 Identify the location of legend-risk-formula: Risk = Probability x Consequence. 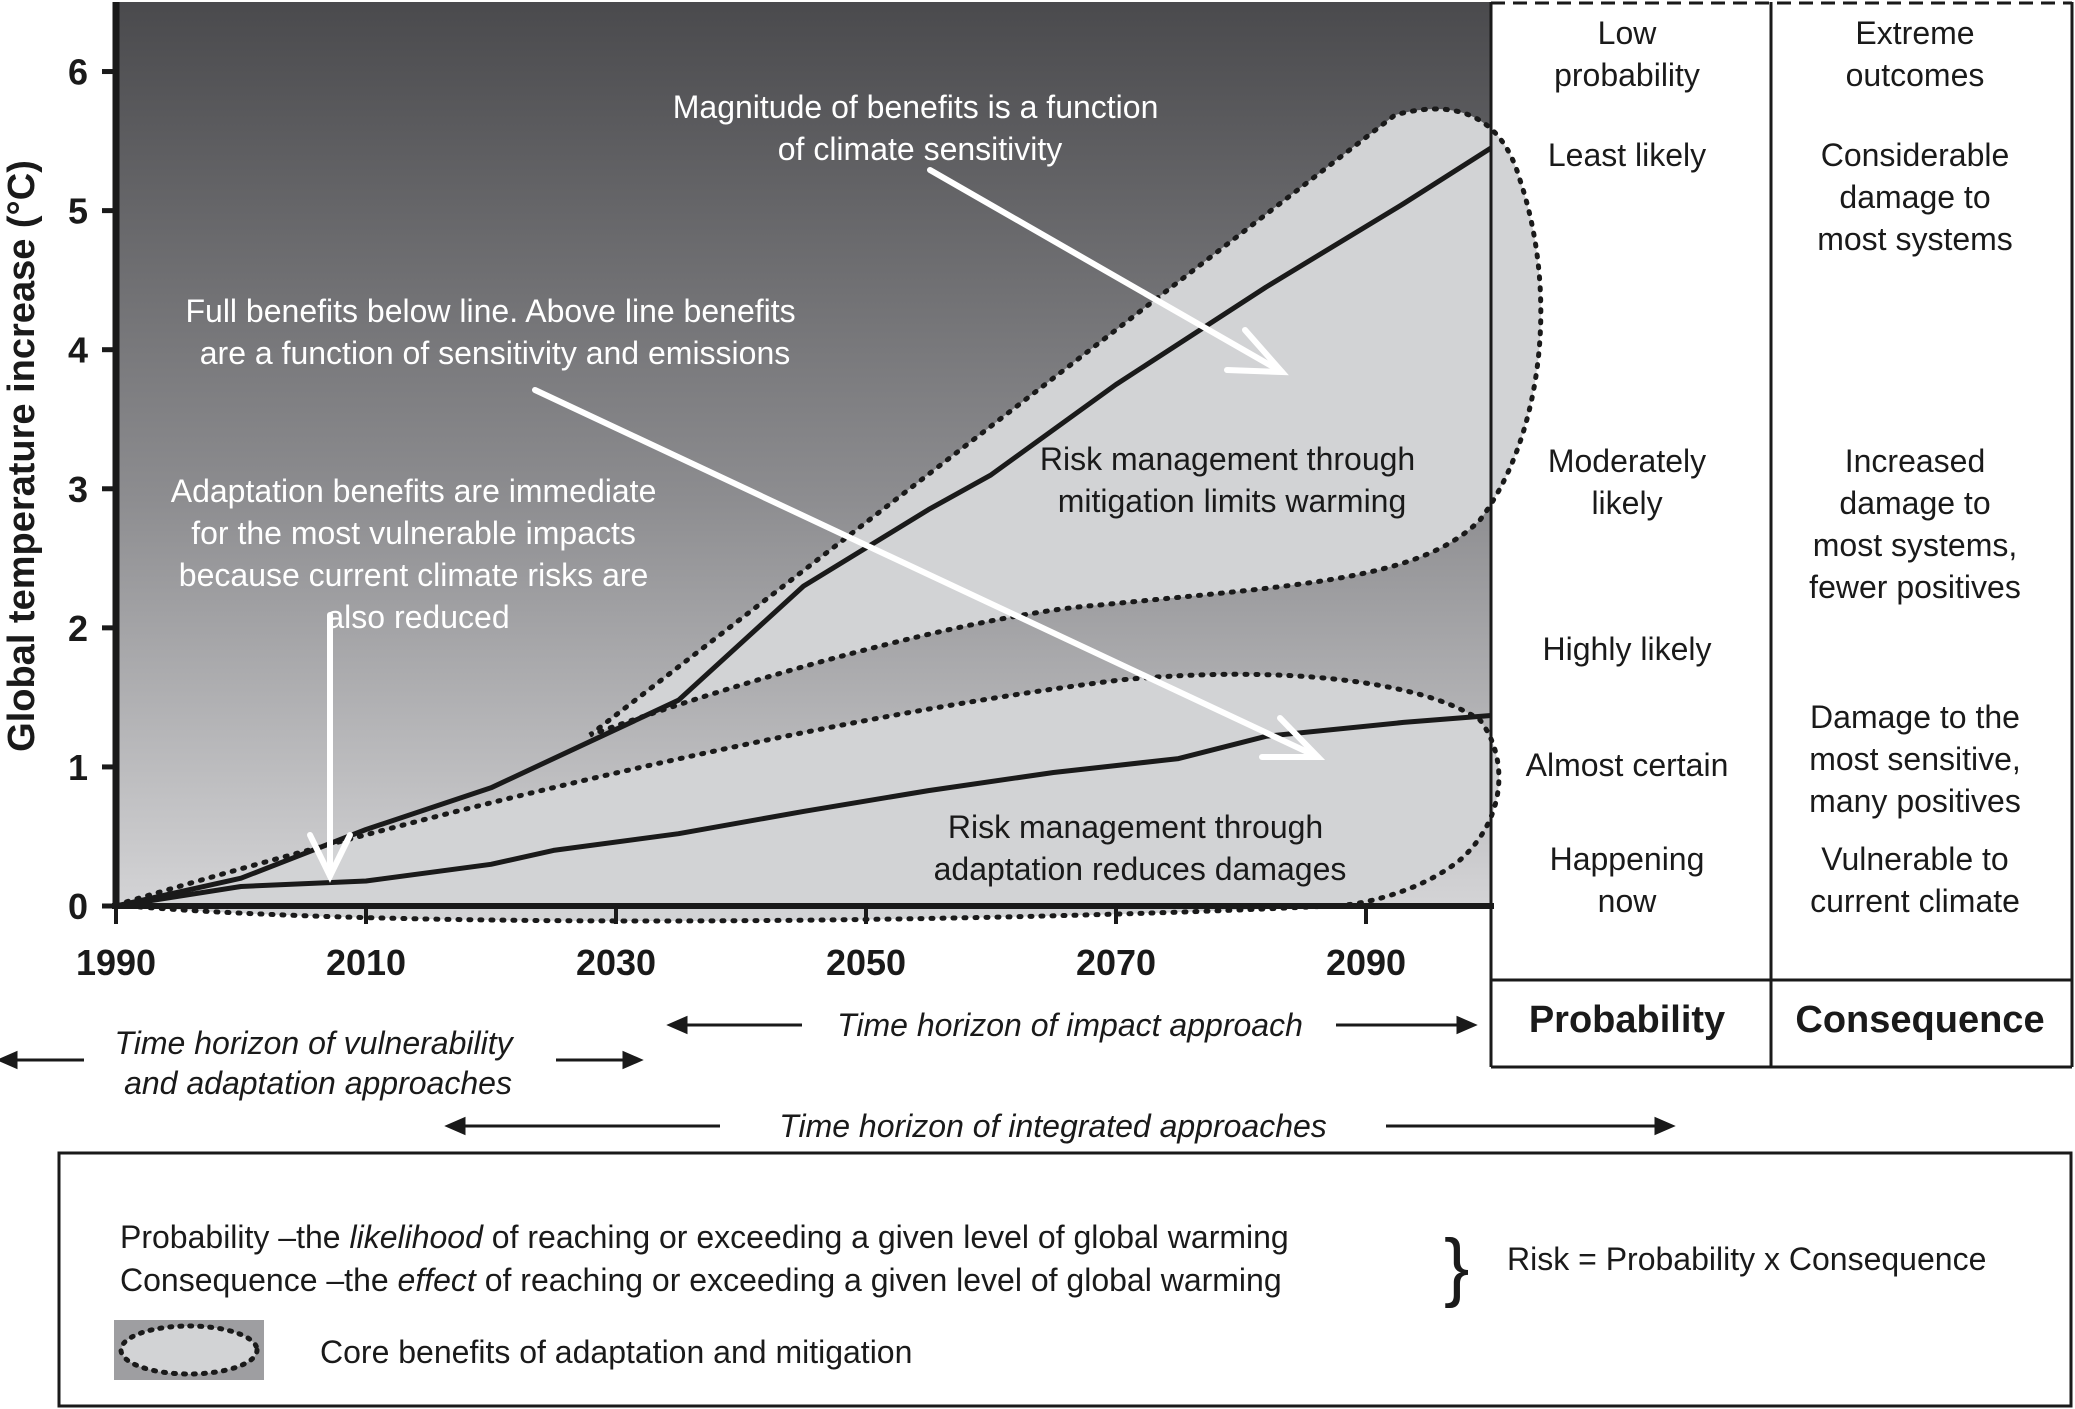
(1746, 1259).